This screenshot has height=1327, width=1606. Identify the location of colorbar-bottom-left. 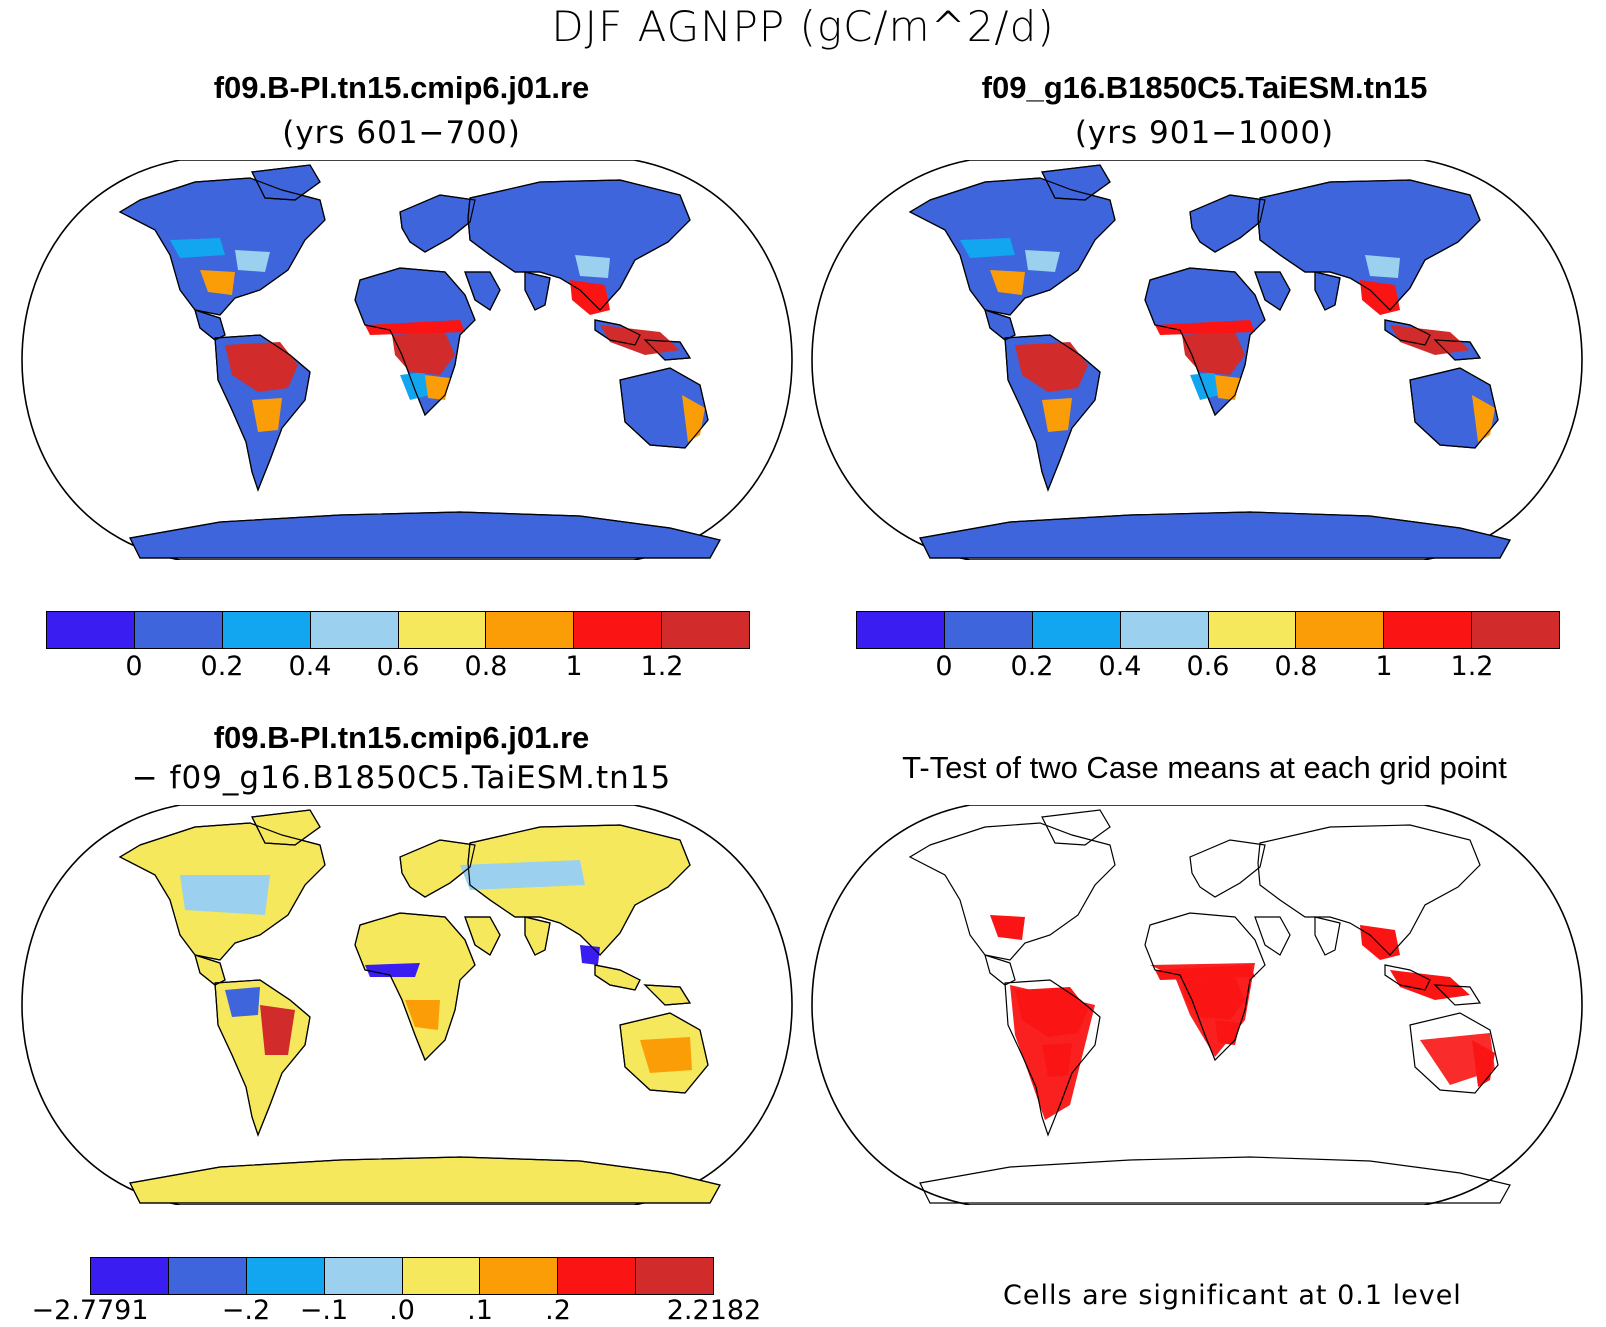
(402, 1276).